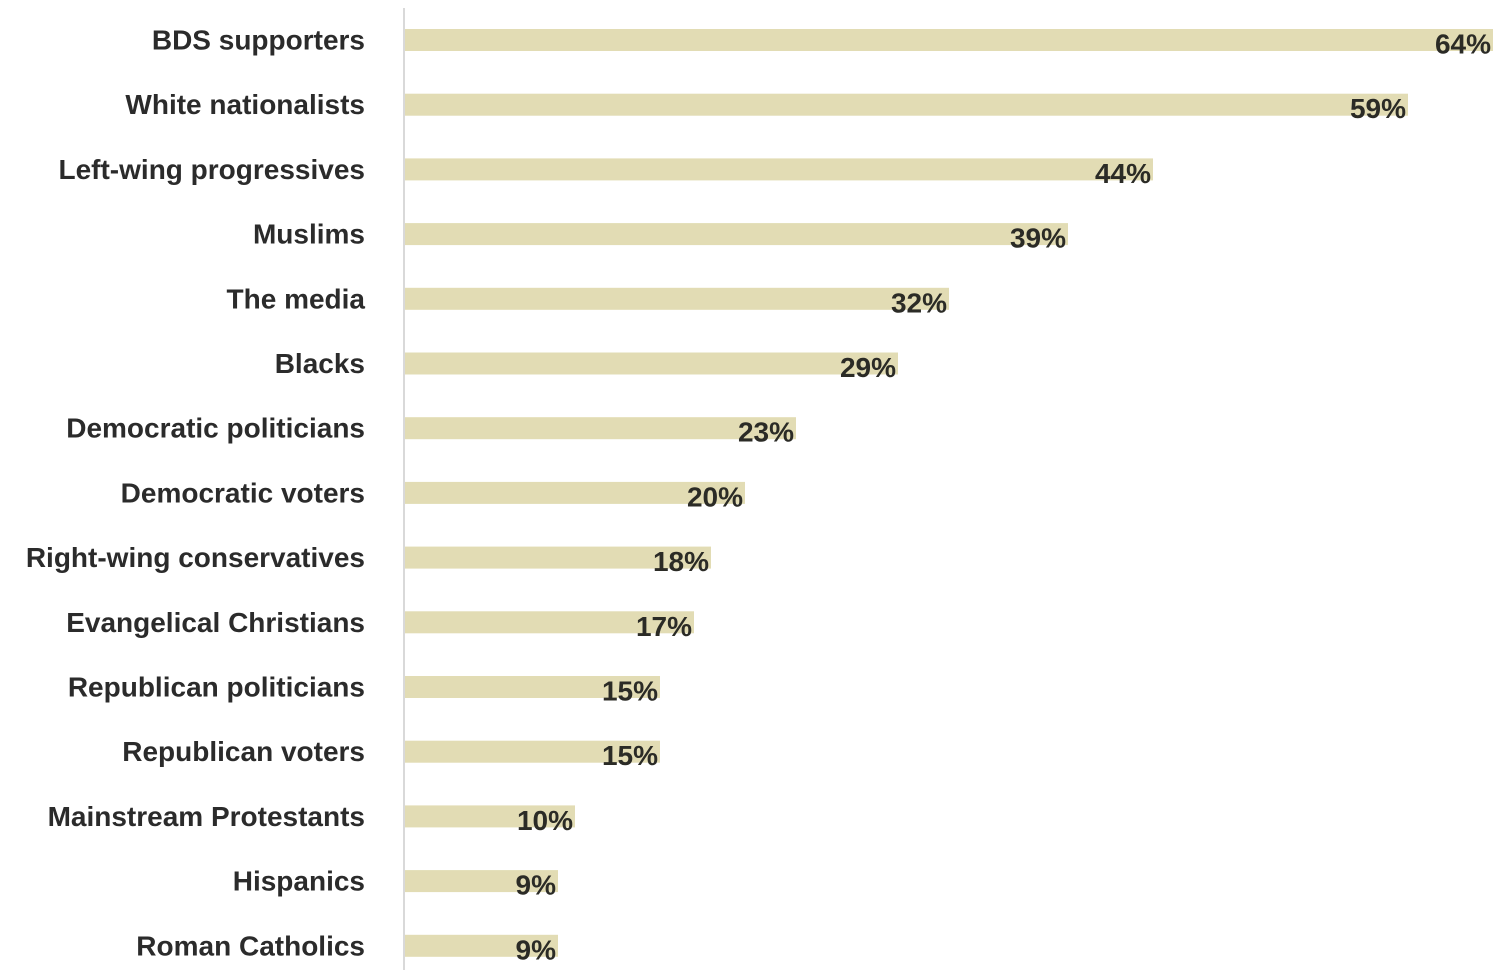 This screenshot has height=970, width=1494. What do you see at coordinates (243, 751) in the screenshot?
I see `category-label: Republican voters` at bounding box center [243, 751].